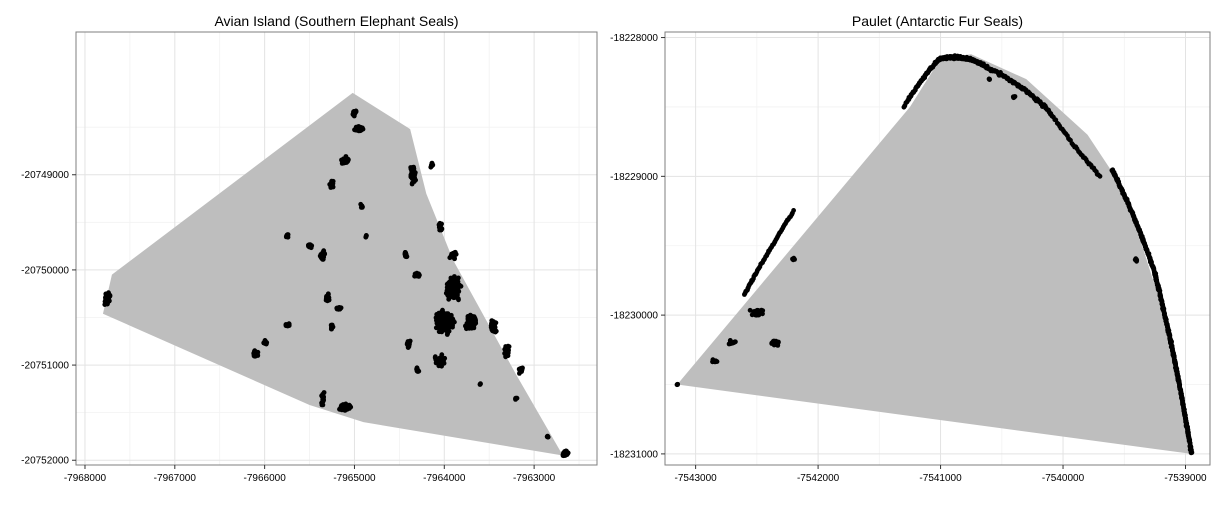 The width and height of the screenshot is (1224, 509). Describe the element at coordinates (85, 478) in the screenshot. I see `x-tick-label: -7968000` at that location.